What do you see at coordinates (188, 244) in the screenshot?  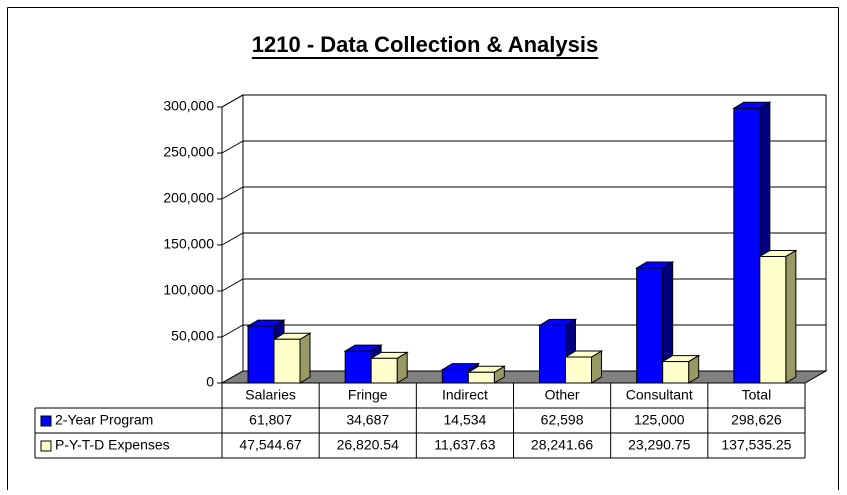 I see `y-tick-label: 150,000` at bounding box center [188, 244].